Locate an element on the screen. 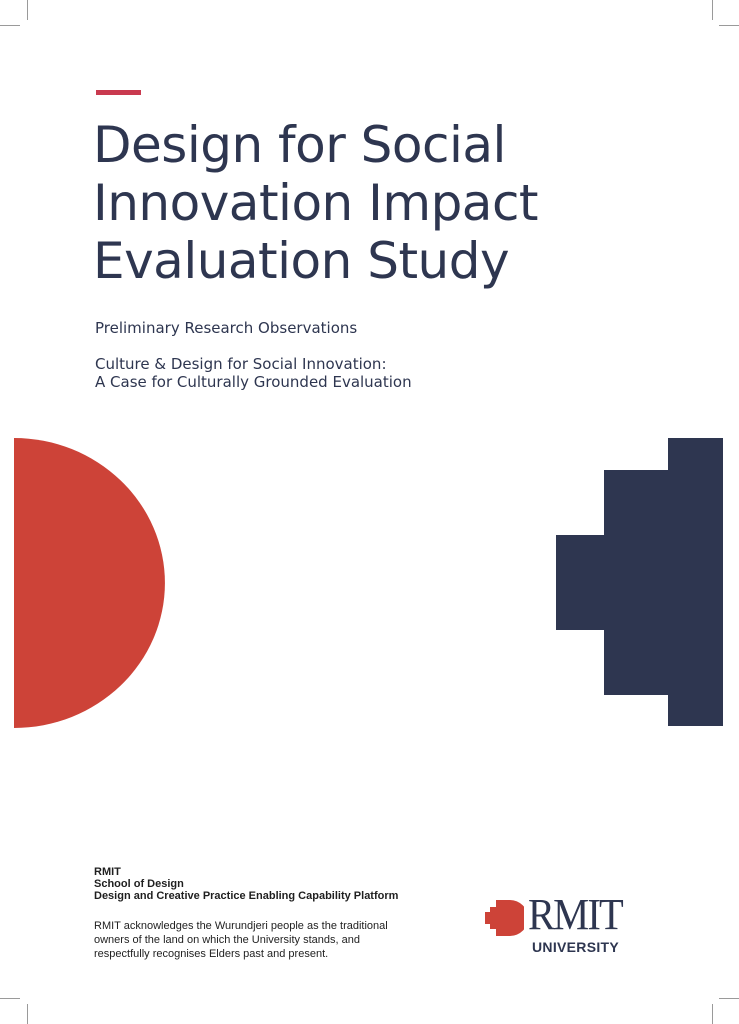  rmit-pixel-mark-icon is located at coordinates (504, 918).